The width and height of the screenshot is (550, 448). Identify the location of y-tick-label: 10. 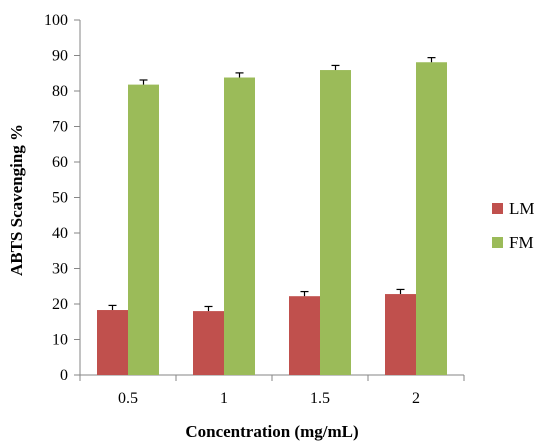
(60, 340).